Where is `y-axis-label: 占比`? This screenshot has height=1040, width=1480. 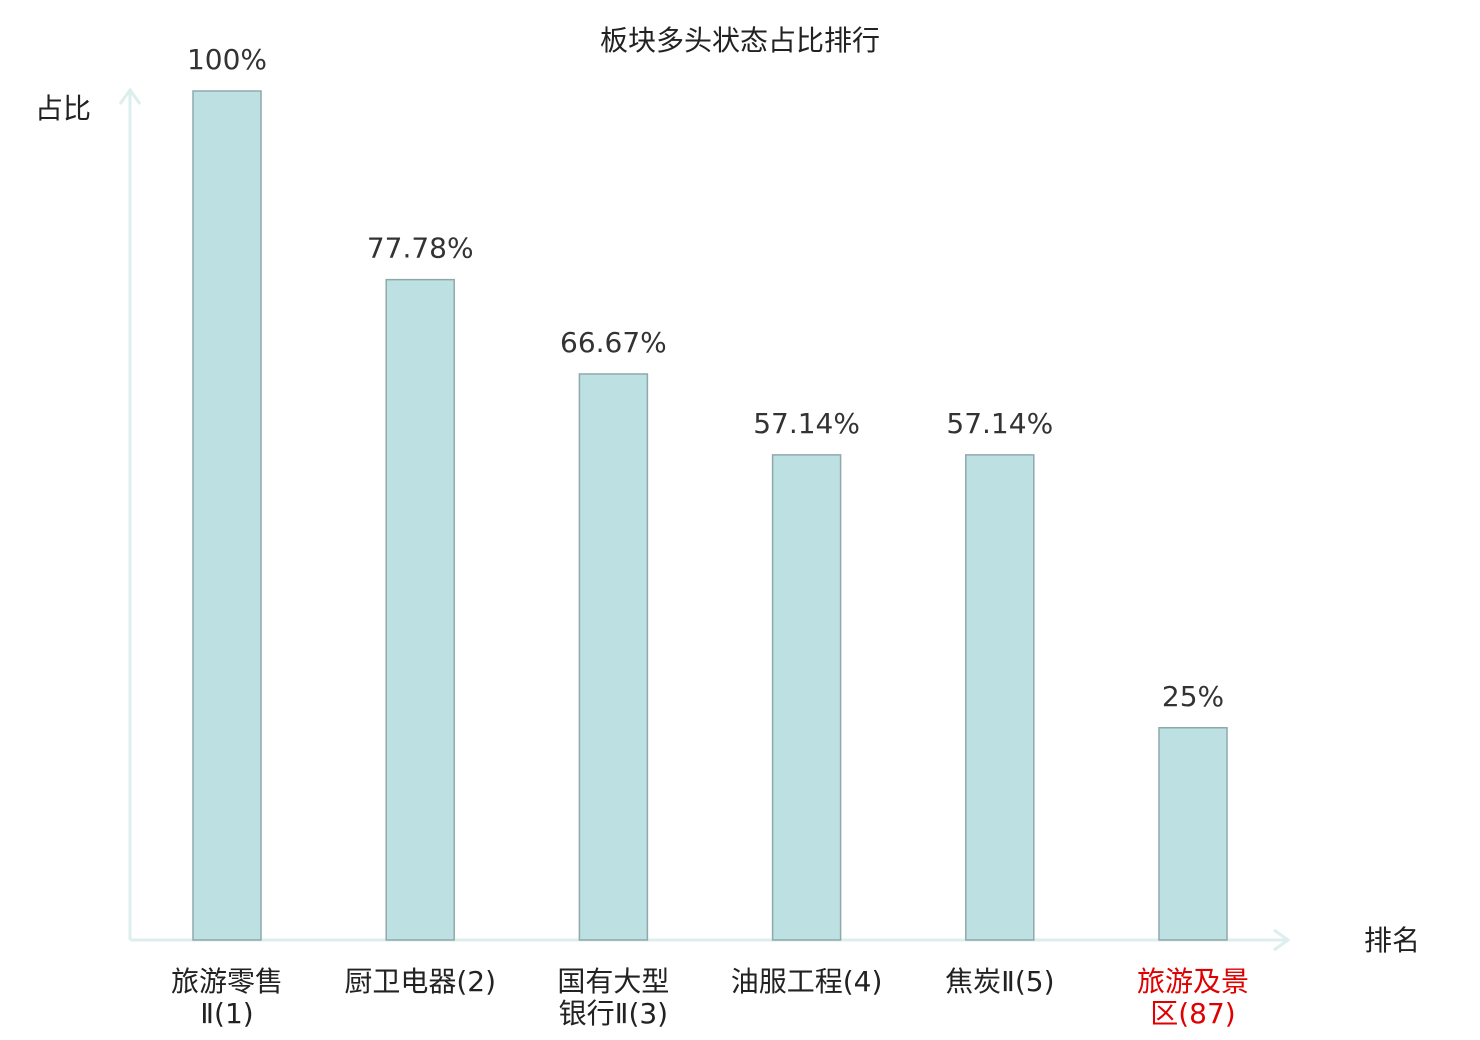
y-axis-label: 占比 is located at coordinates (63, 108).